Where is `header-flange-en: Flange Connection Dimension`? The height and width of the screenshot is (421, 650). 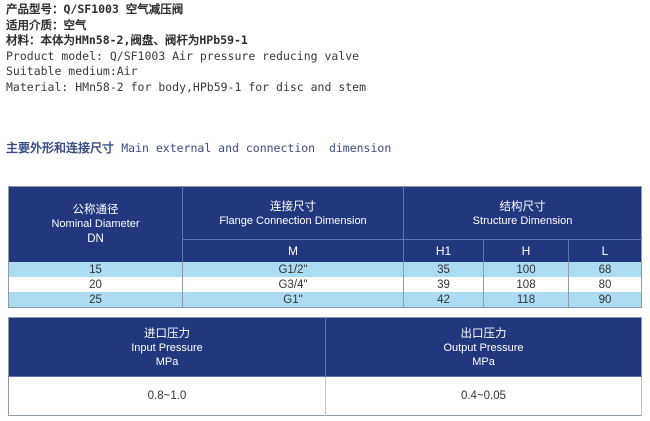 header-flange-en: Flange Connection Dimension is located at coordinates (293, 220).